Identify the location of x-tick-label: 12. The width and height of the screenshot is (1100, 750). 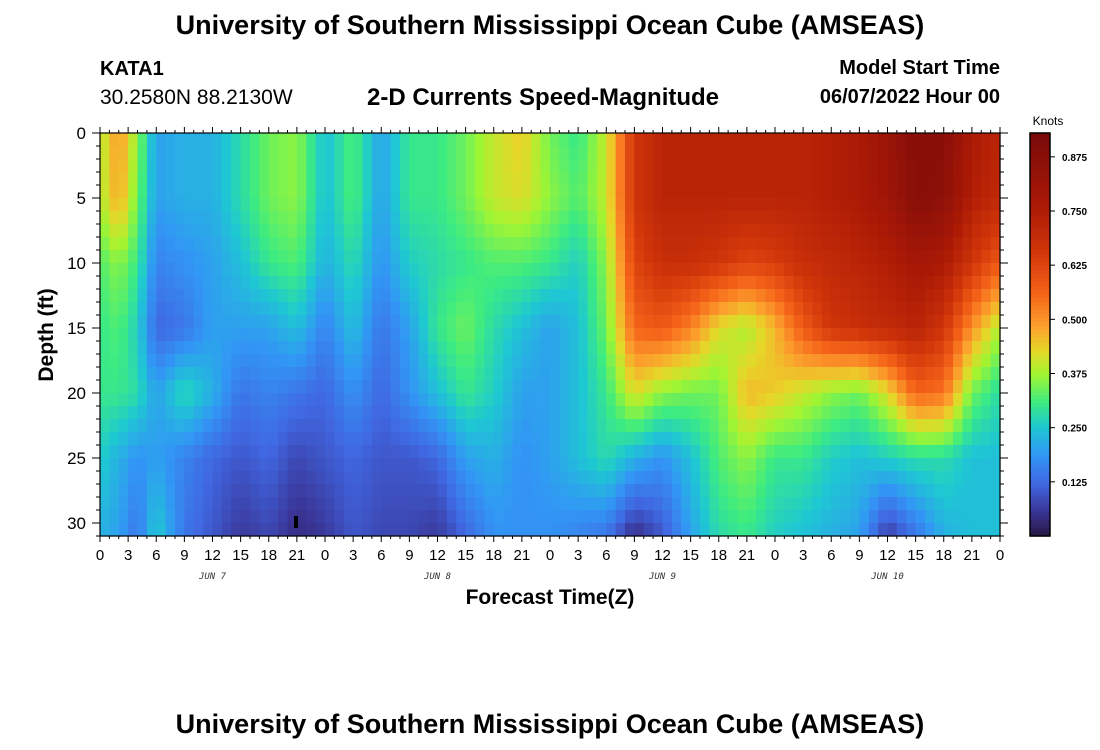
(662, 555).